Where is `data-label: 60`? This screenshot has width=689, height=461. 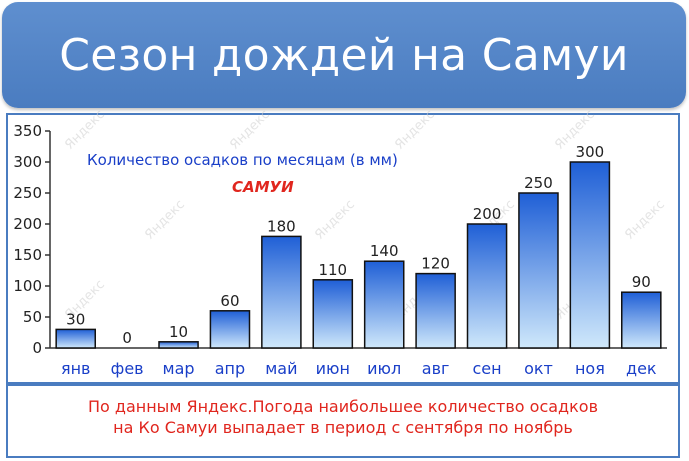
data-label: 60 is located at coordinates (229, 301).